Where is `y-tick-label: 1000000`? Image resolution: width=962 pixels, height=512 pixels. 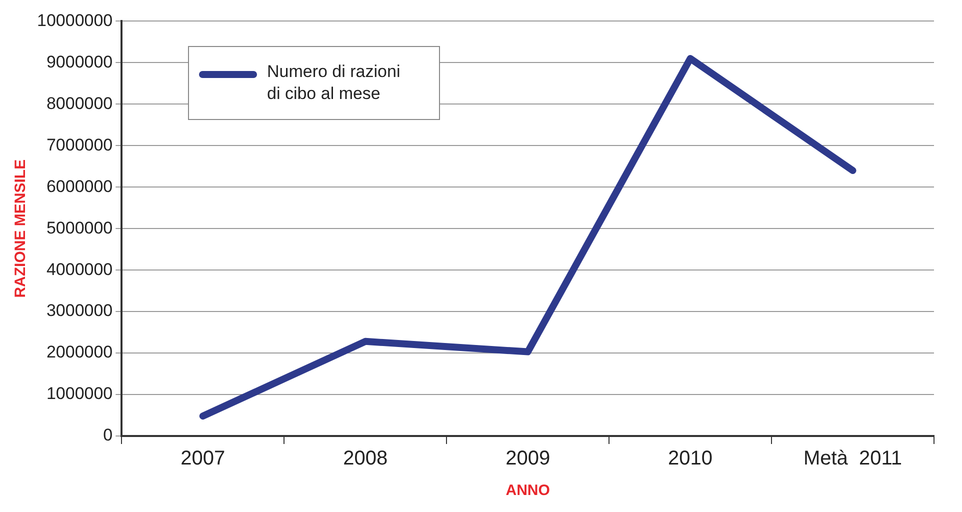 y-tick-label: 1000000 is located at coordinates (79, 394).